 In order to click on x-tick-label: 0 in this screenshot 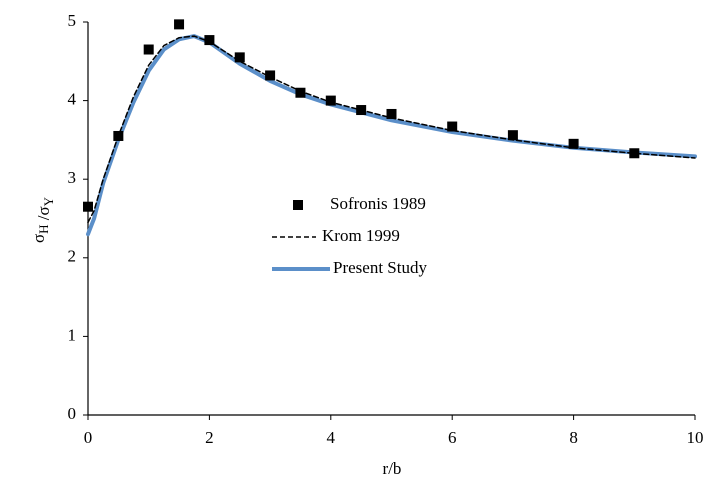, I will do `click(88, 437)`.